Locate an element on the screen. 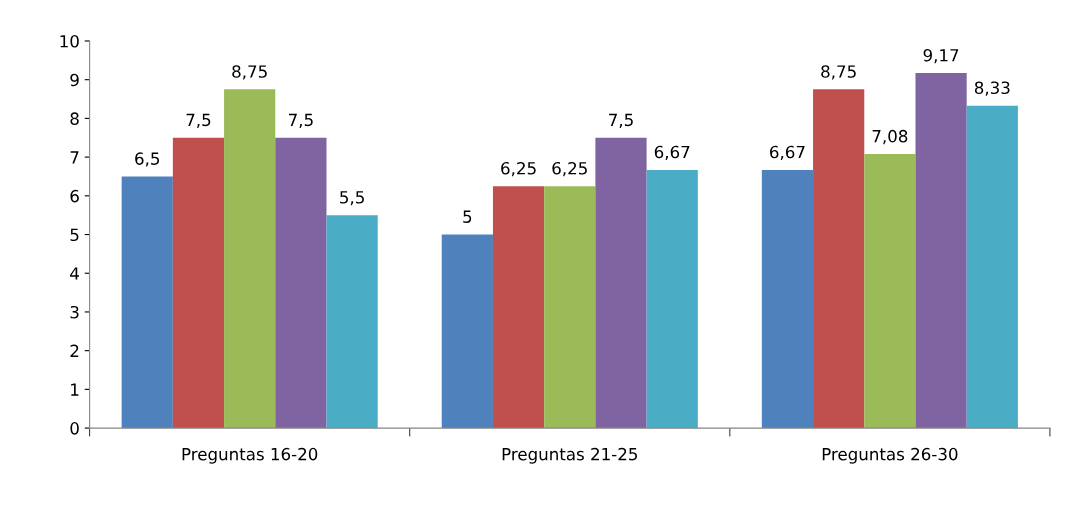 The image size is (1067, 506). y-tick-label: 0 is located at coordinates (74, 428).